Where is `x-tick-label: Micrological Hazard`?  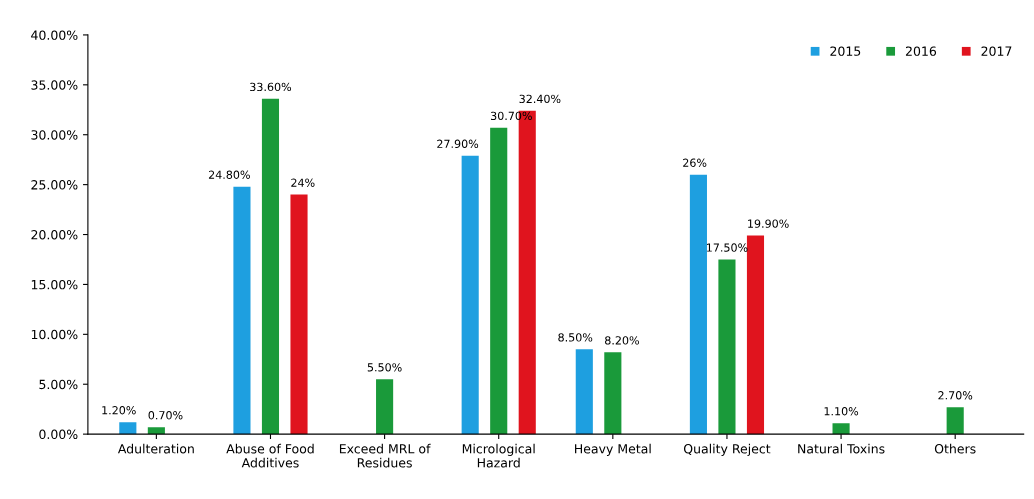 x-tick-label: Micrological Hazard is located at coordinates (498, 455).